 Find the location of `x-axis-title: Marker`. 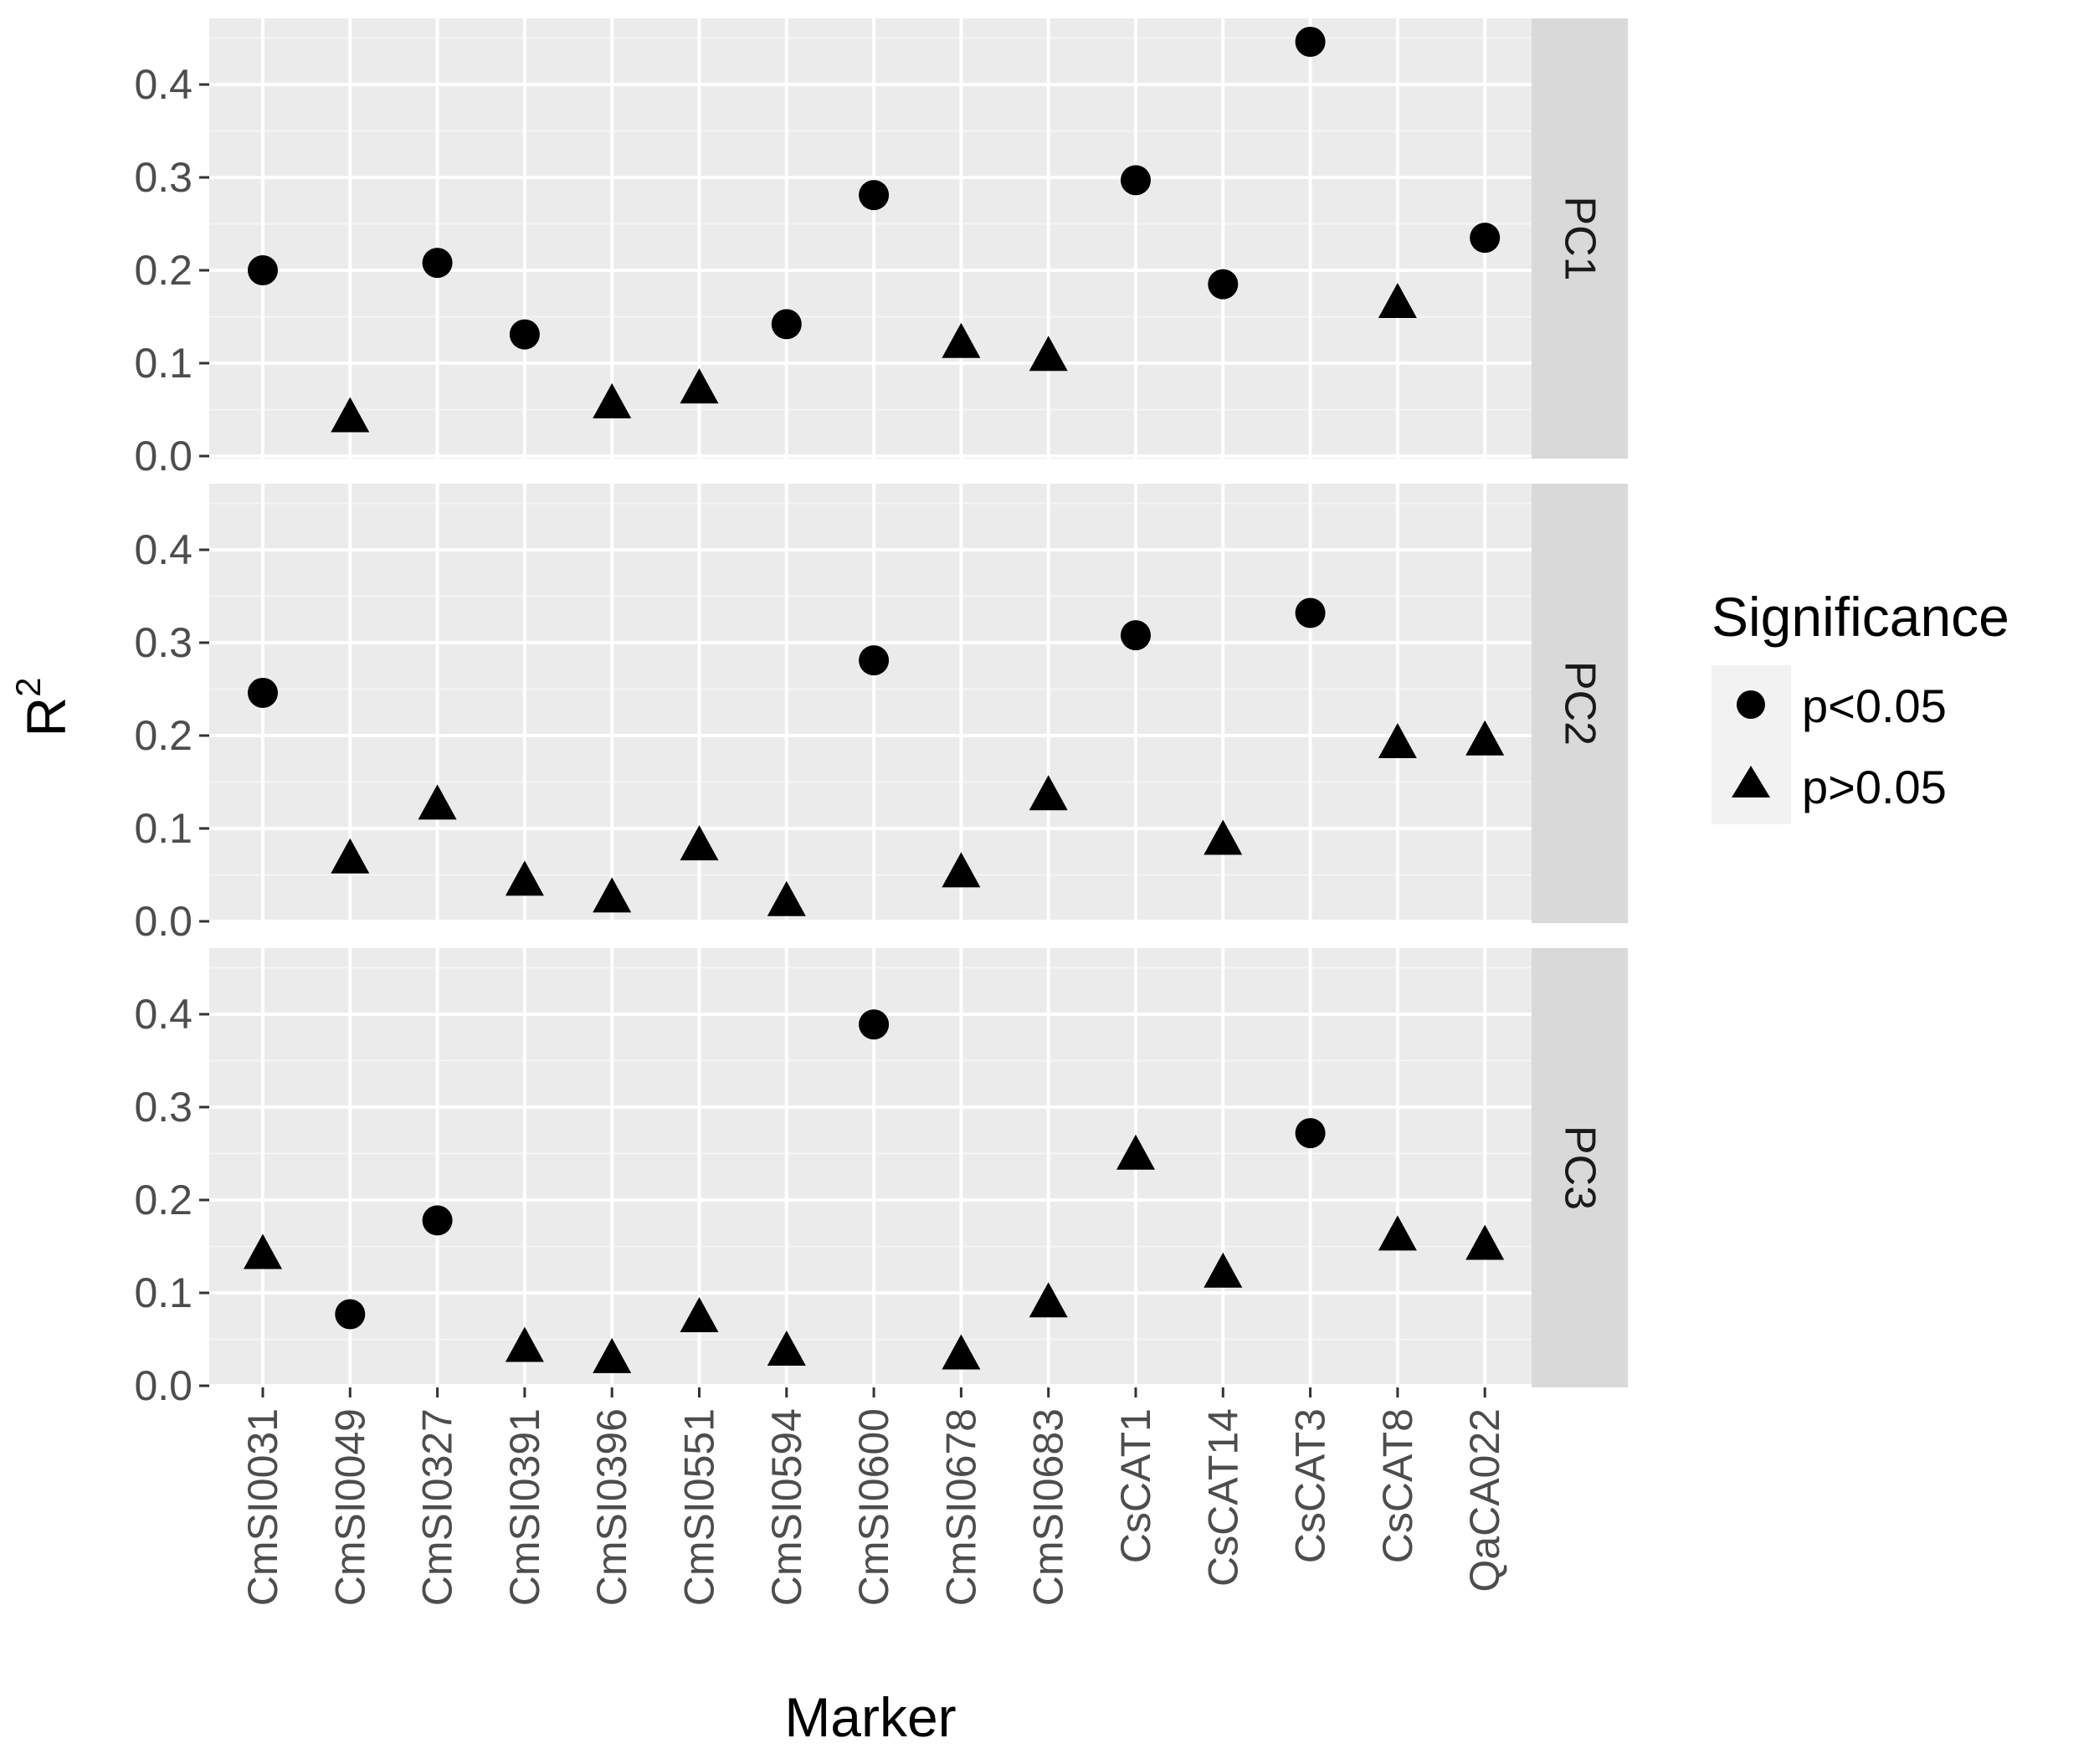

x-axis-title: Marker is located at coordinates (870, 1717).